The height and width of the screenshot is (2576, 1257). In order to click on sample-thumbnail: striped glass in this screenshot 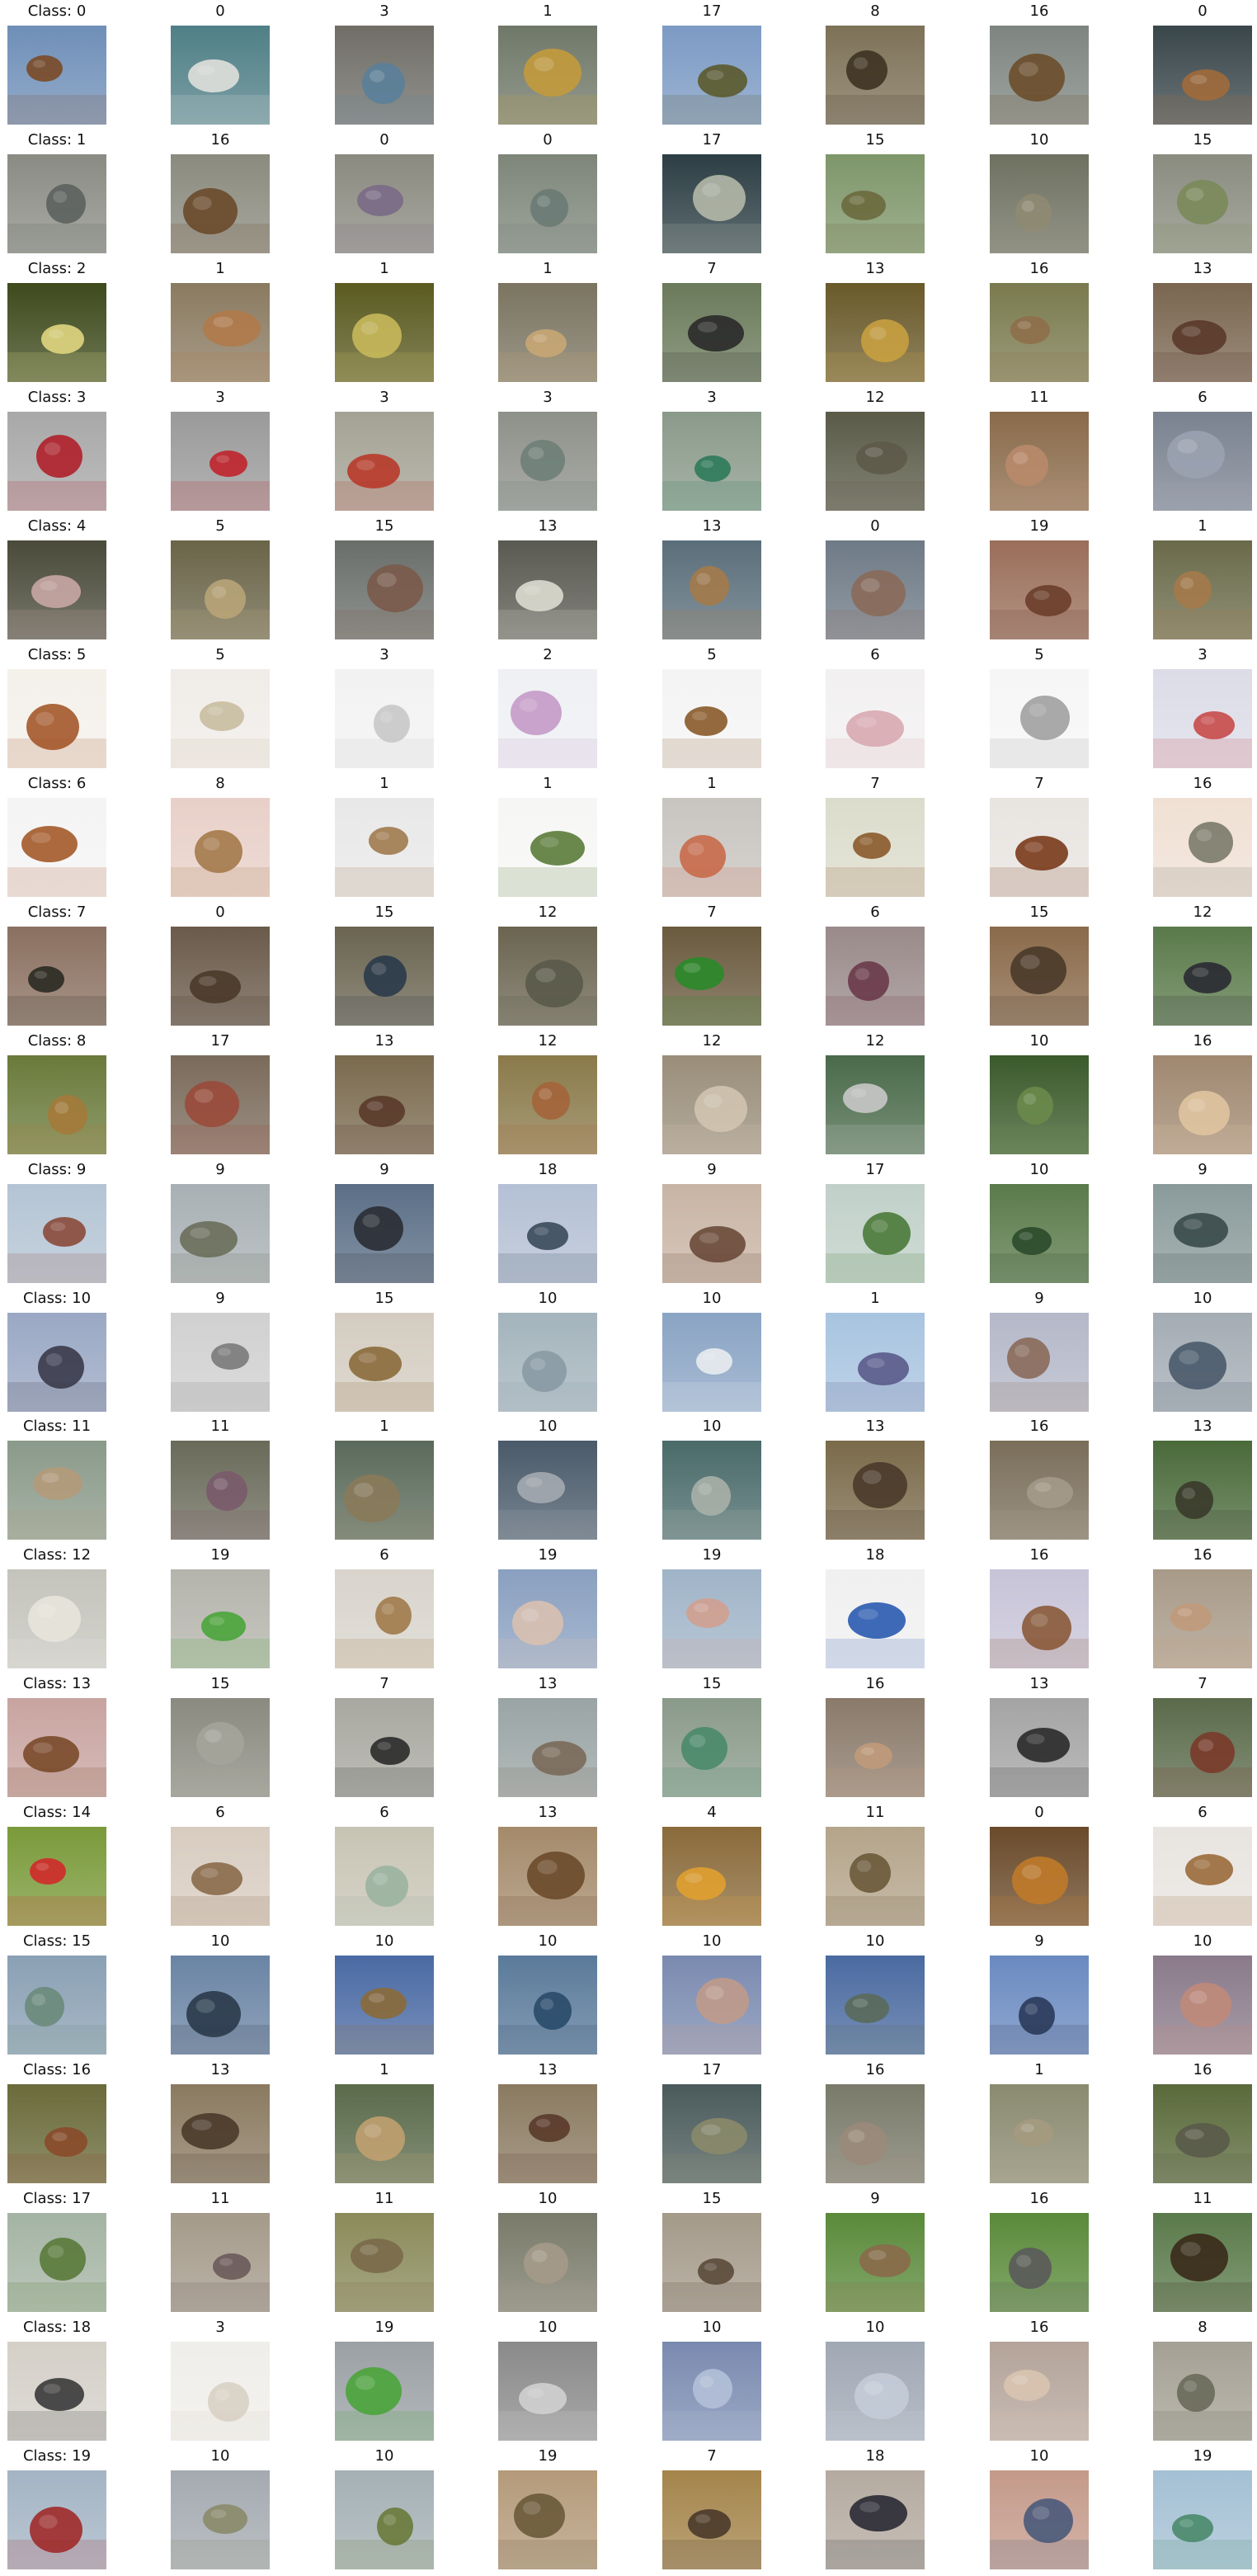, I will do `click(1202, 718)`.